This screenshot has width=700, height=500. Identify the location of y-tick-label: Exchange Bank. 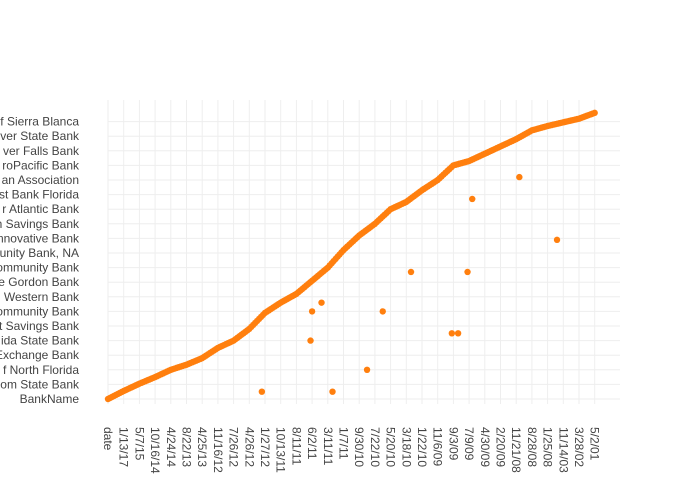
(40, 355).